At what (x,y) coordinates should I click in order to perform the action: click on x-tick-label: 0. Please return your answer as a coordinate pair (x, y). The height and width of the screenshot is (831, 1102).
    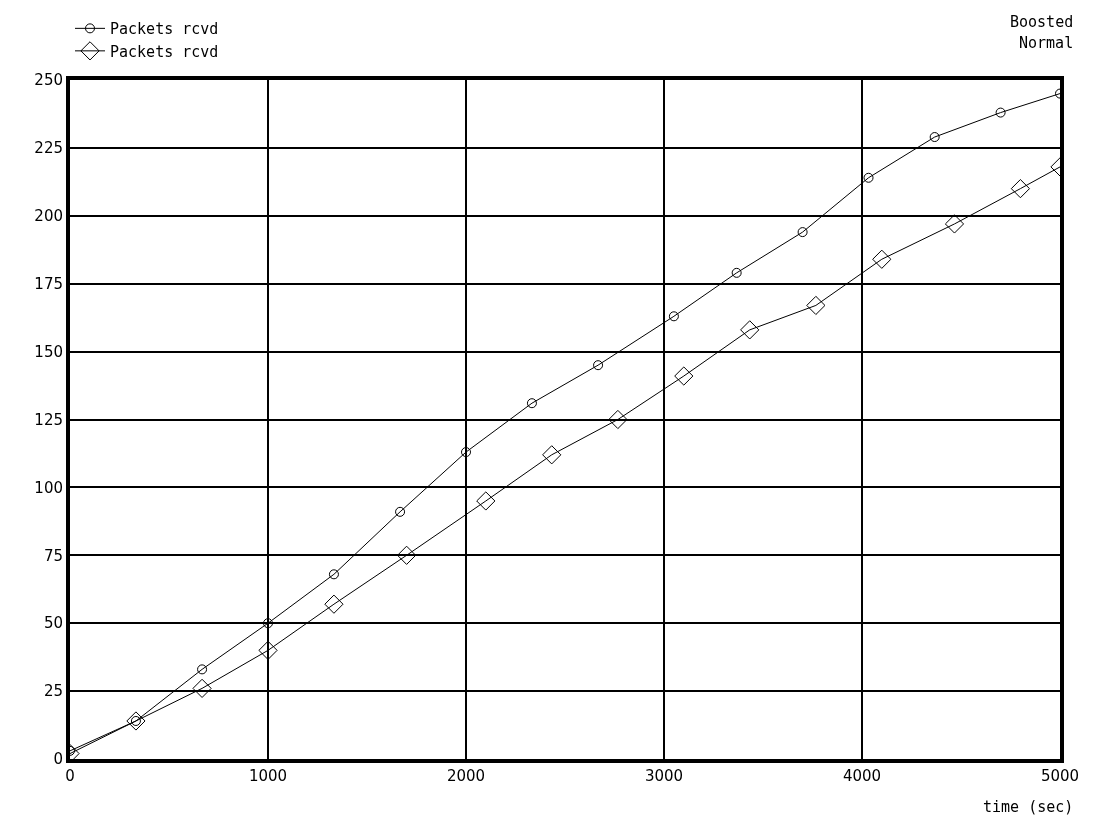
    Looking at the image, I should click on (70, 776).